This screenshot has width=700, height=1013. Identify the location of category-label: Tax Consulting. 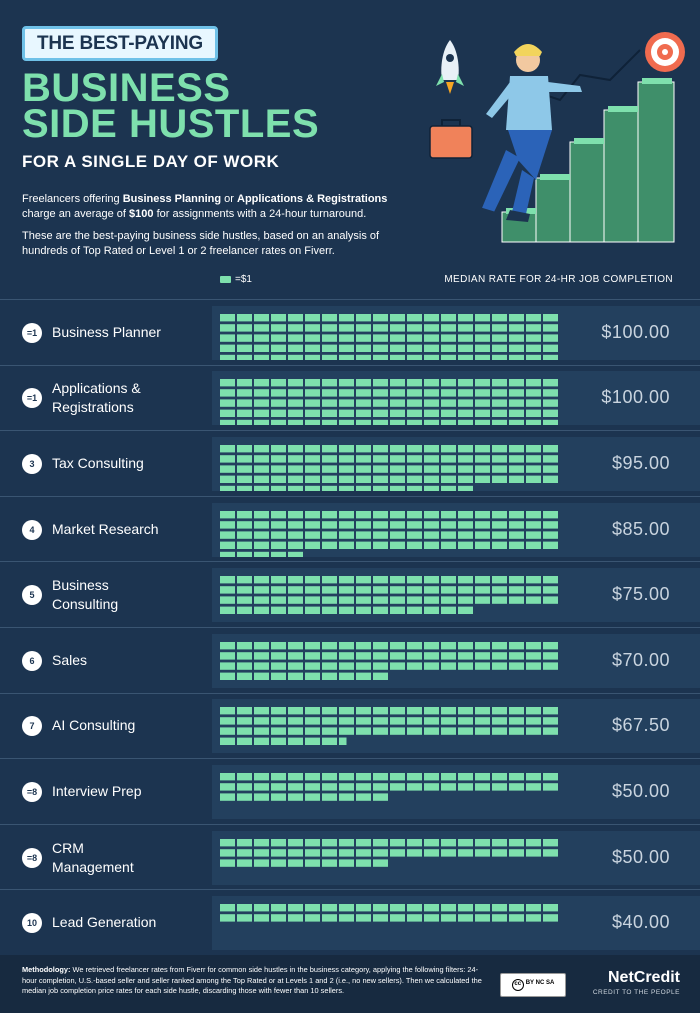
(127, 463).